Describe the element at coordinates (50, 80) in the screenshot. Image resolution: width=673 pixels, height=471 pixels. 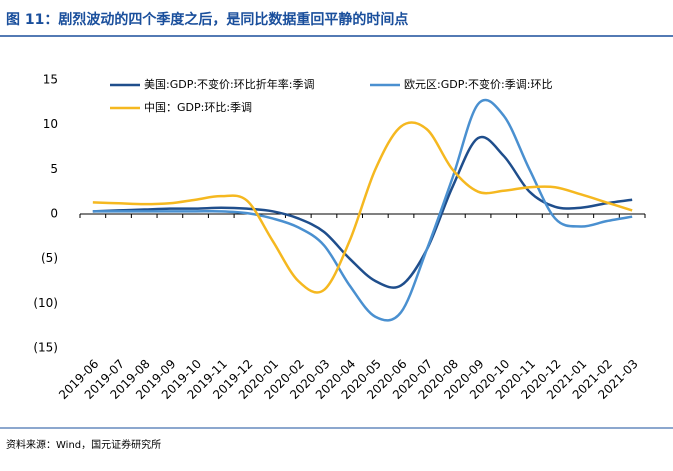
I see `y-tick-label: 15` at that location.